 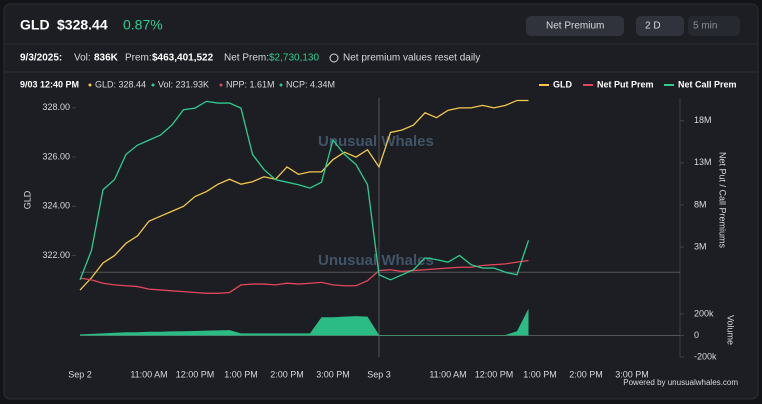 I want to click on volume-tick-label: 0, so click(x=696, y=335).